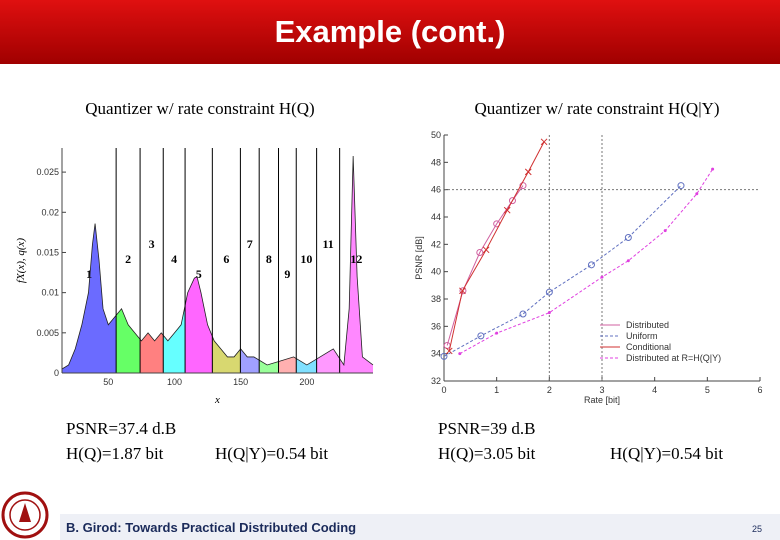 This screenshot has width=780, height=540. Describe the element at coordinates (436, 217) in the screenshot. I see `y-tick-label: 44` at that location.